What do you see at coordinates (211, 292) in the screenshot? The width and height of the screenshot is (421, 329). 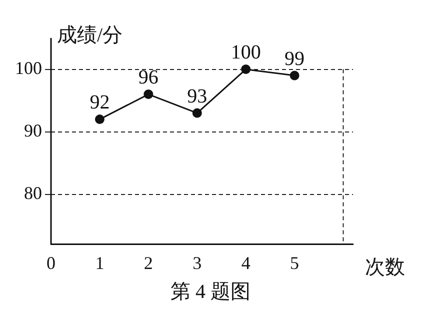 I see `text: 第 4 题图` at bounding box center [211, 292].